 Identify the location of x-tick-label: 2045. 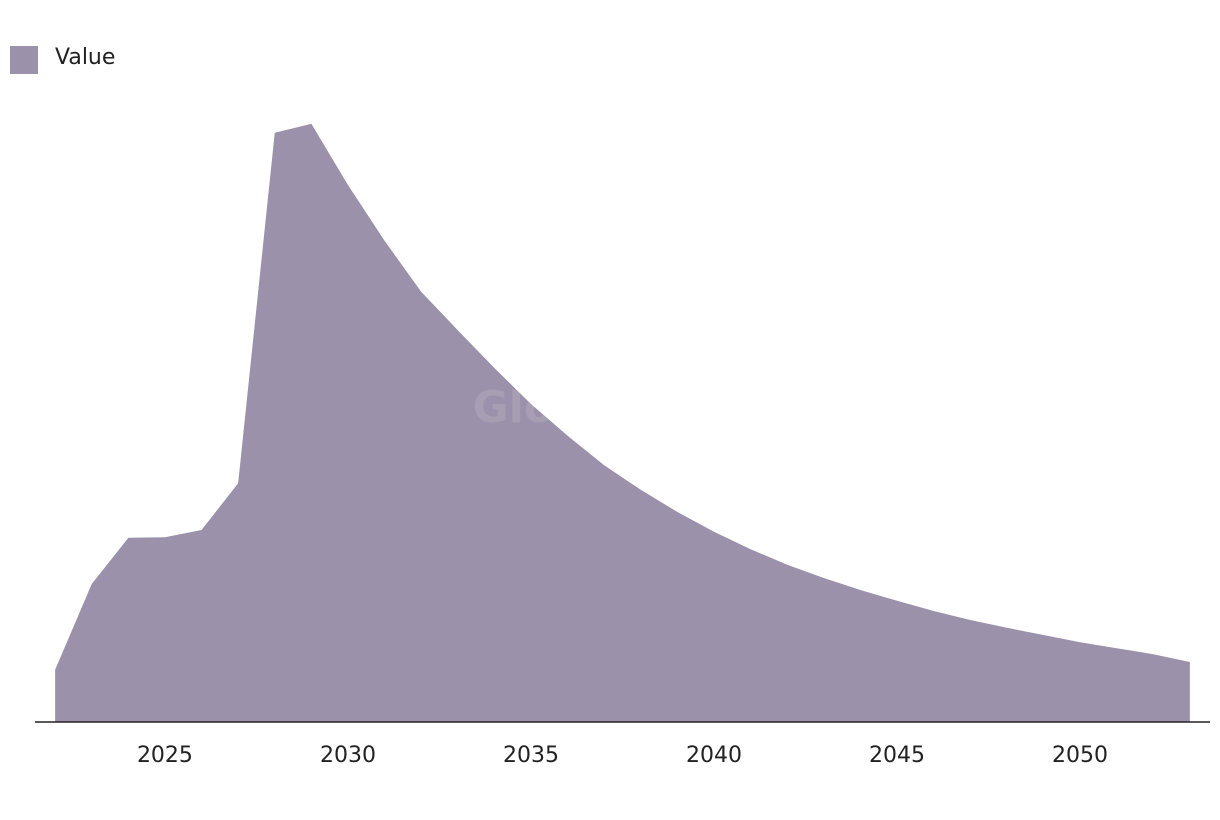
(897, 755).